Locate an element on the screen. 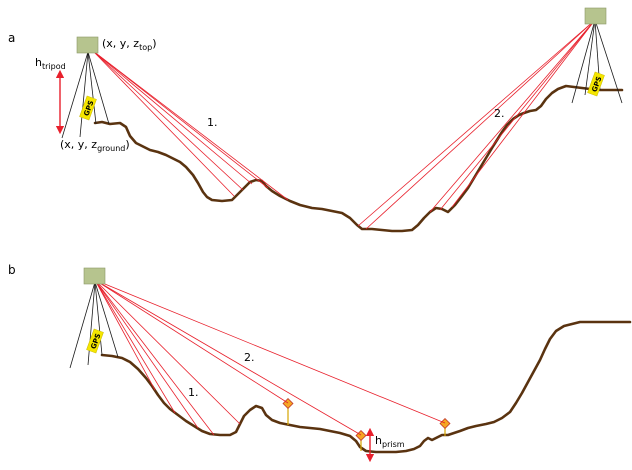  panel-b-label: b is located at coordinates (12, 270).